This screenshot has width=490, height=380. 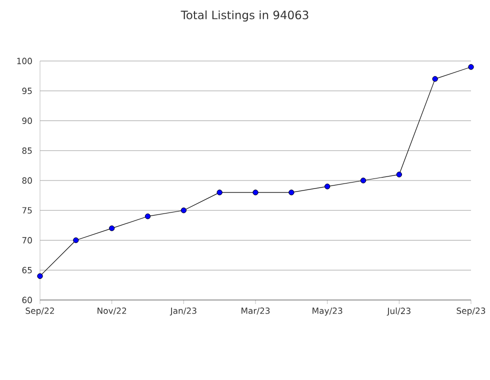 I want to click on y-tick-label: 65, so click(x=27, y=270).